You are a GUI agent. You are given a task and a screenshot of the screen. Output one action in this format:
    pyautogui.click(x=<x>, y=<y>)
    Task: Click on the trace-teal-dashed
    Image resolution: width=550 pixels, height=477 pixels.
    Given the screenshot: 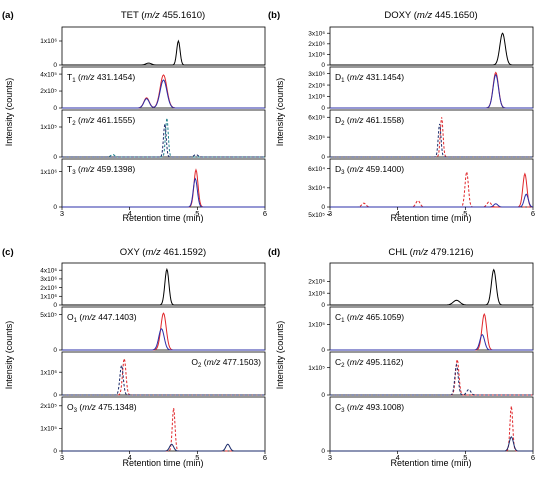 What is the action you would take?
    pyautogui.click(x=163, y=137)
    